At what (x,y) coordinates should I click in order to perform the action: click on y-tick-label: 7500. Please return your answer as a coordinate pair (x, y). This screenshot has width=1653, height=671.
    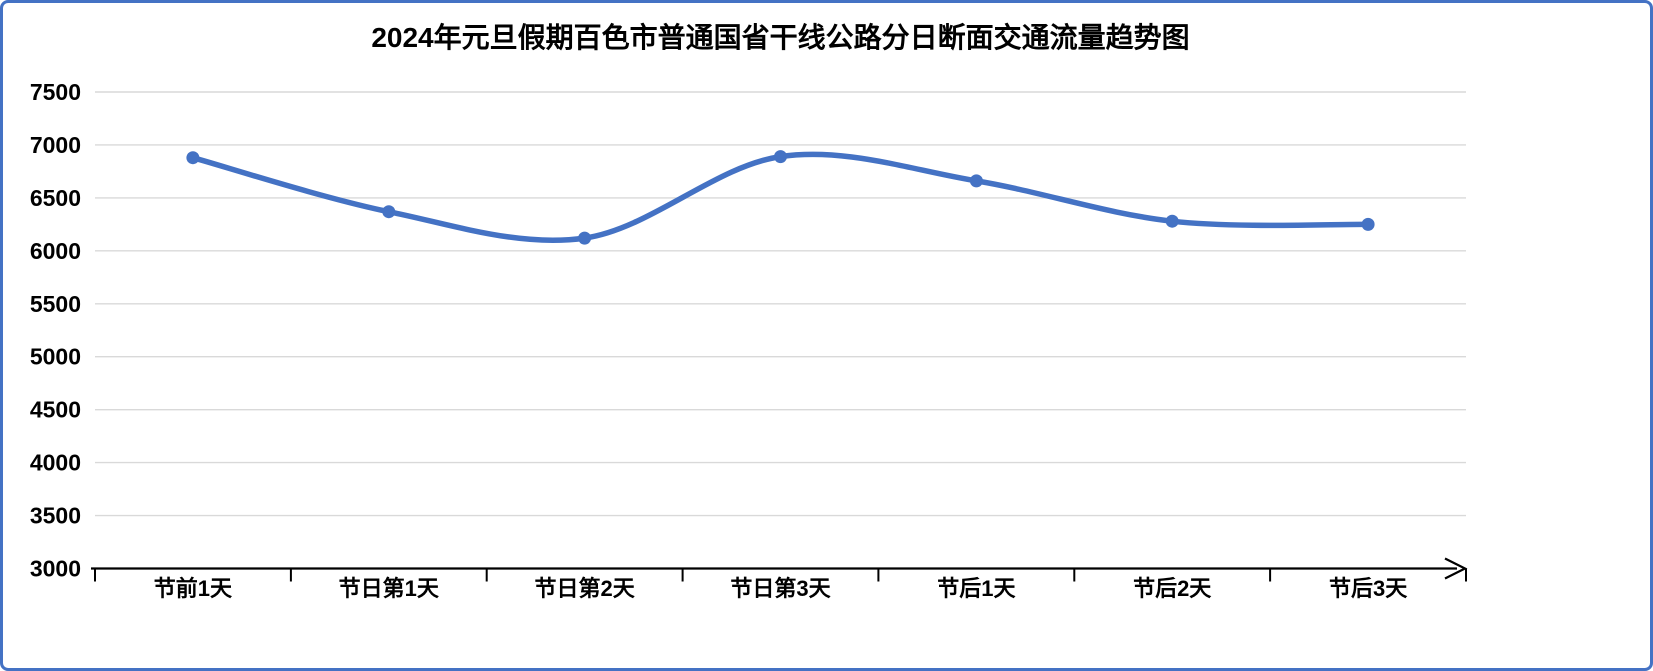
    Looking at the image, I should click on (55, 92).